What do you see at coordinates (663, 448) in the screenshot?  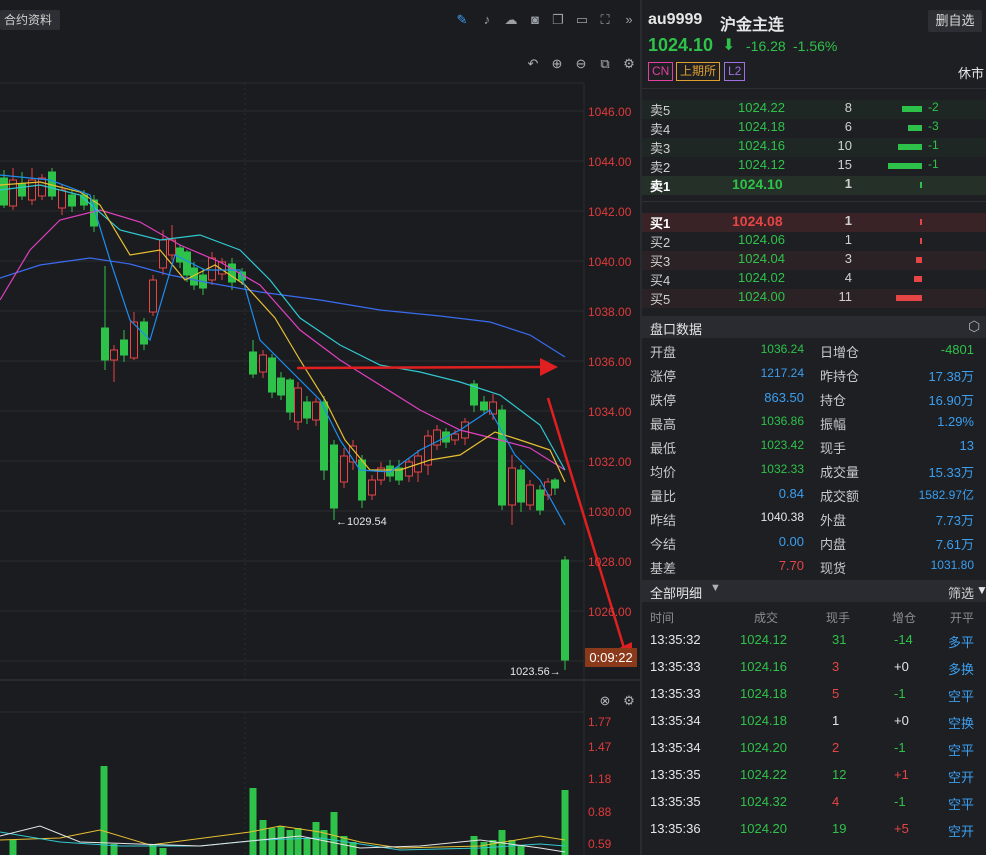 I see `stat-label: 最低` at bounding box center [663, 448].